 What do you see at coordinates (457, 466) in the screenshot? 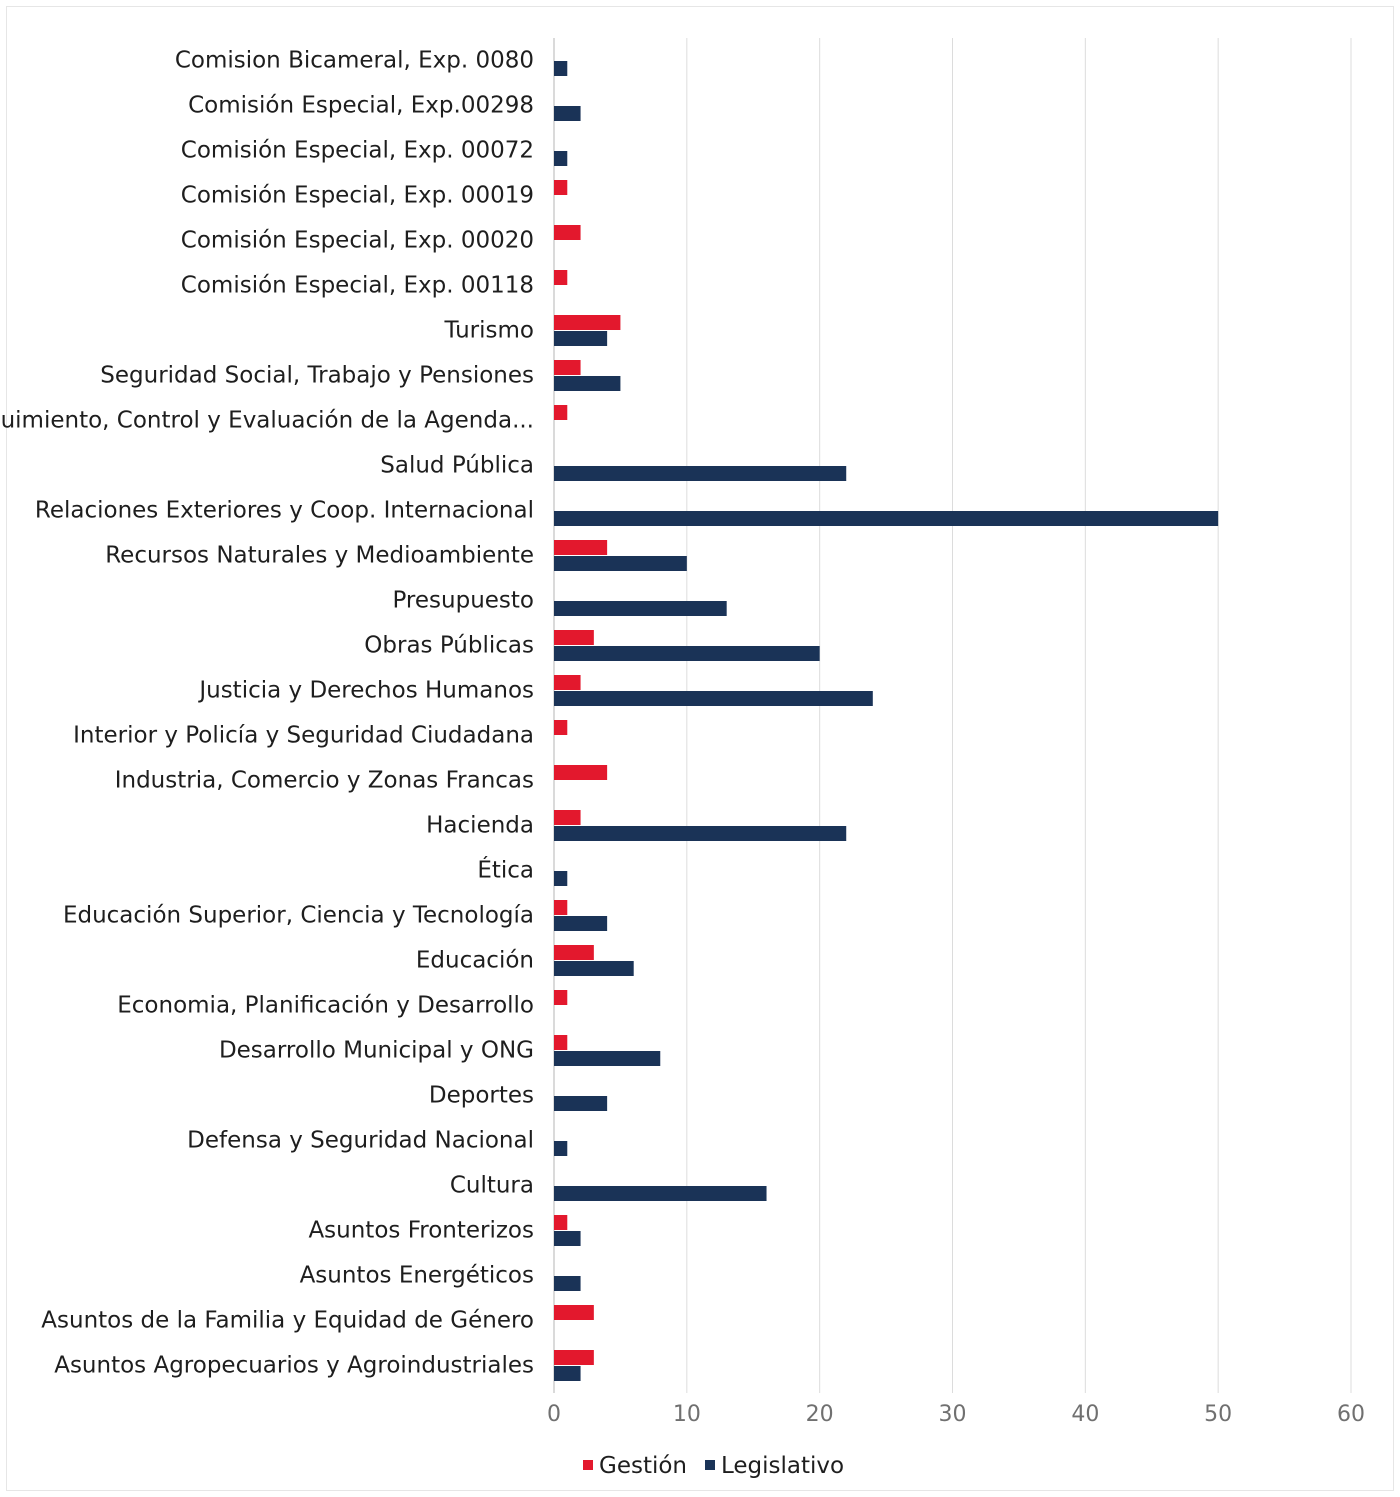
I see `category-label: Salud Pública` at bounding box center [457, 466].